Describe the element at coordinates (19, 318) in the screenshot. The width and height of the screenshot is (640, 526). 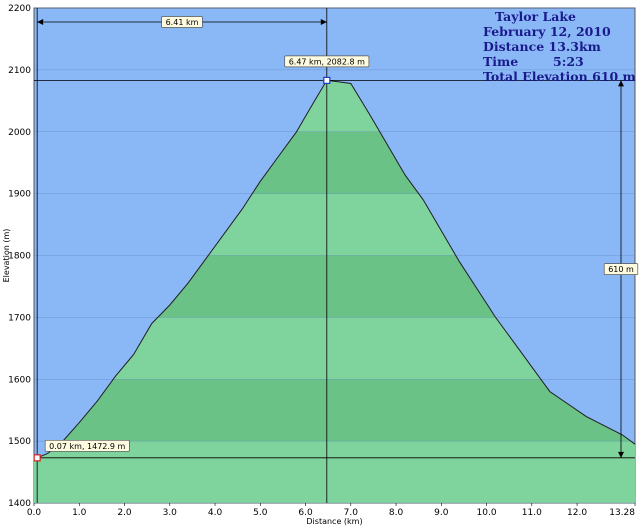
I see `y-tick-label: 1700` at that location.